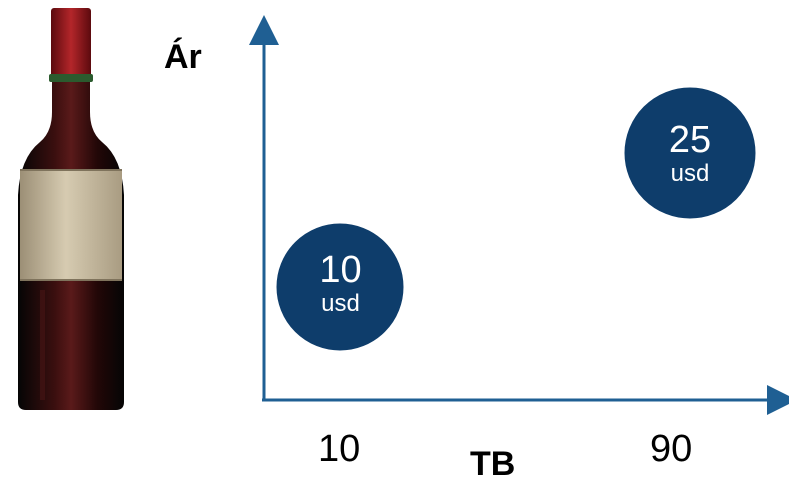  I want to click on bubble-value: 10, so click(340, 270).